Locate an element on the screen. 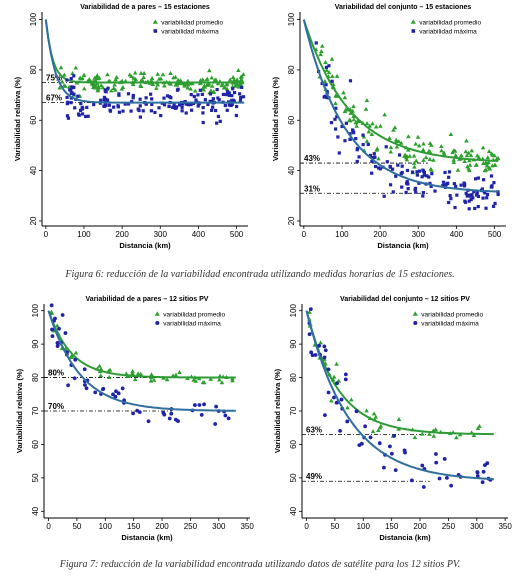 This screenshot has height=580, width=520. legend-marker is located at coordinates (157, 313).